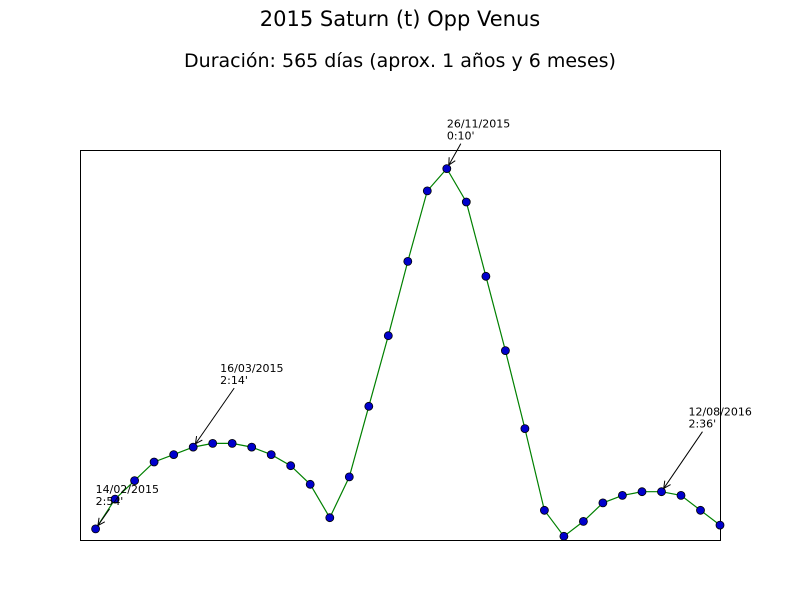  I want to click on annotation-date-1: 16/03/2015, so click(251, 368).